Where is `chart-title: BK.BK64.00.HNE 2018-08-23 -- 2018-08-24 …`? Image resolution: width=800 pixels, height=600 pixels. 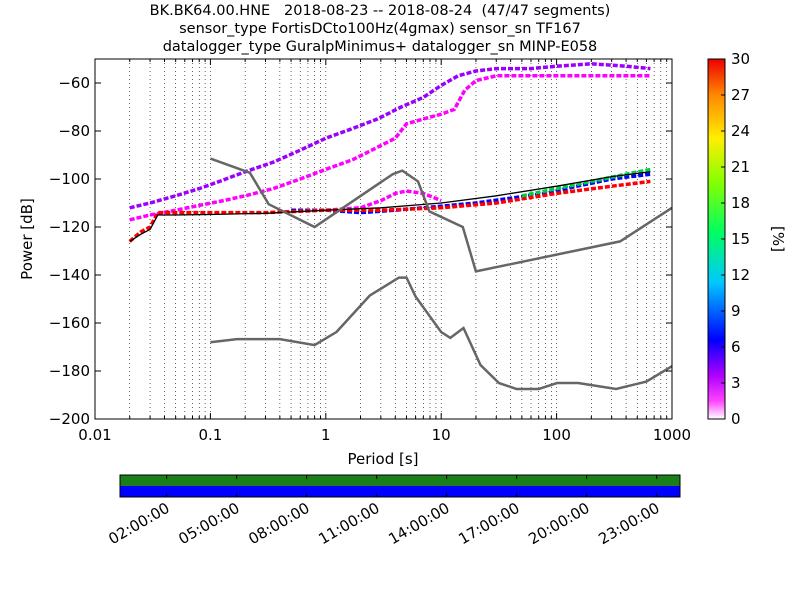 chart-title: BK.BK64.00.HNE 2018-08-23 -- 2018-08-24 … is located at coordinates (380, 29).